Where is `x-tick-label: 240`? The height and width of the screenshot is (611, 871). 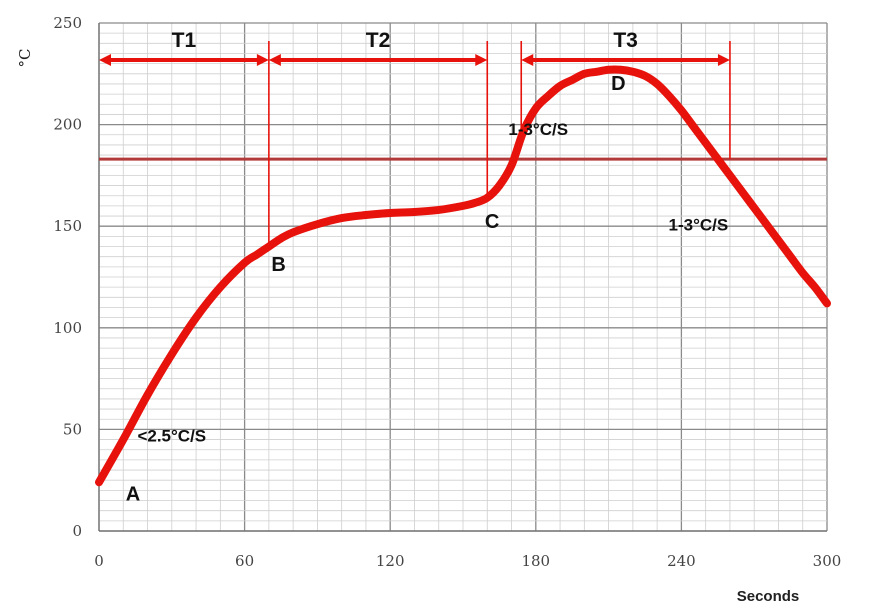
x-tick-label: 240 is located at coordinates (681, 561).